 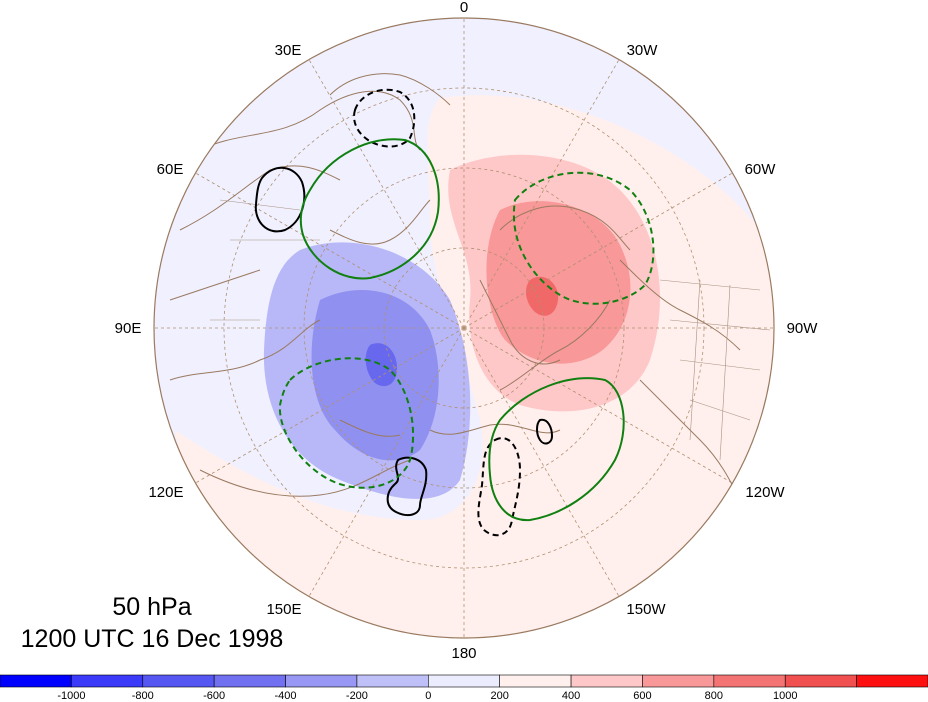 What do you see at coordinates (500, 696) in the screenshot?
I see `colorbar-tick-label: 200` at bounding box center [500, 696].